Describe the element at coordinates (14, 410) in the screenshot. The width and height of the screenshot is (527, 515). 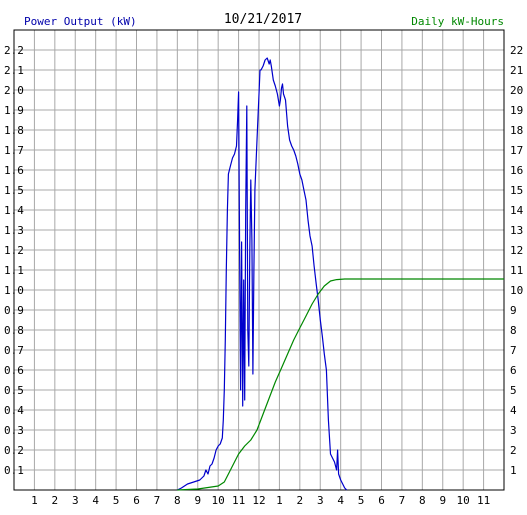
I see `y-left-tick-label: 0.4` at that location.